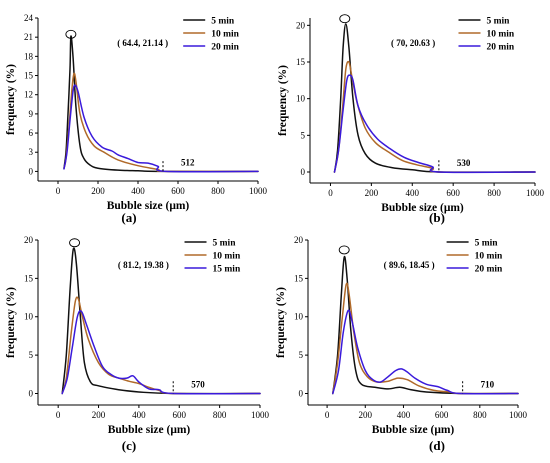 The image size is (550, 463). Describe the element at coordinates (31, 114) in the screenshot. I see `y-tick-label: 9` at that location.